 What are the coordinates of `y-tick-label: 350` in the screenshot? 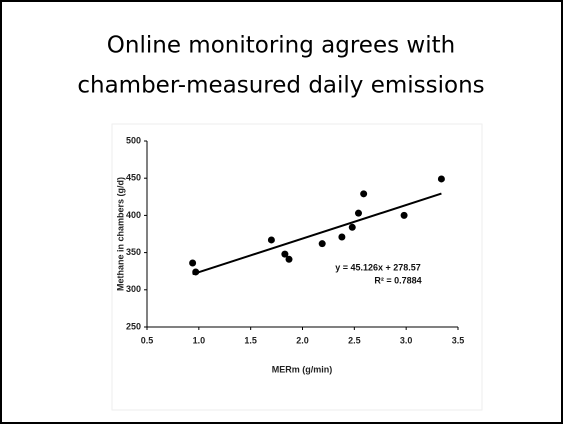 It's located at (133, 252).